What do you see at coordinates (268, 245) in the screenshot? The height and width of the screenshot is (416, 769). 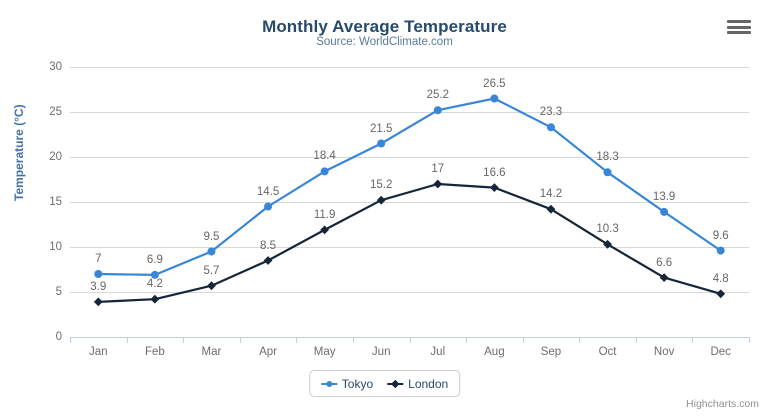 I see `data-label: 8.5` at bounding box center [268, 245].